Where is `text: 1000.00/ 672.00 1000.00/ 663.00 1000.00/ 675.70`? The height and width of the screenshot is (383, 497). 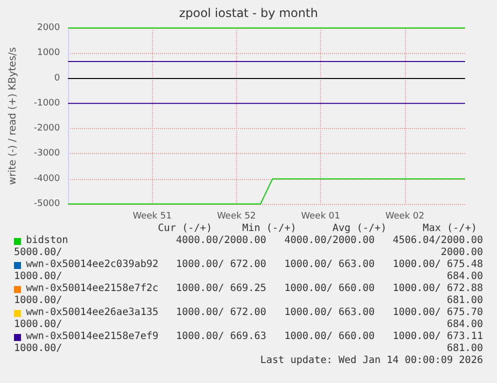 text: 1000.00/ 672.00 1000.00/ 663.00 1000.00/ 675.70 is located at coordinates (329, 313).